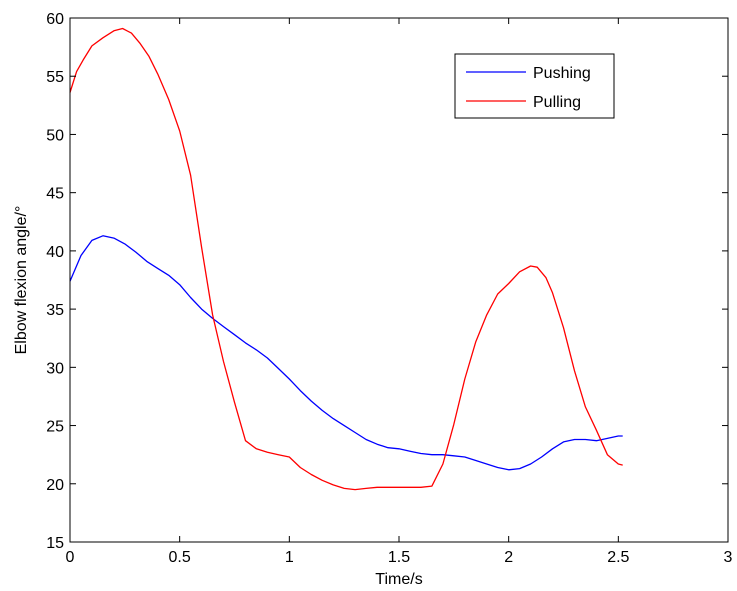 The height and width of the screenshot is (591, 737). I want to click on y-tick-label: 40, so click(55, 252).